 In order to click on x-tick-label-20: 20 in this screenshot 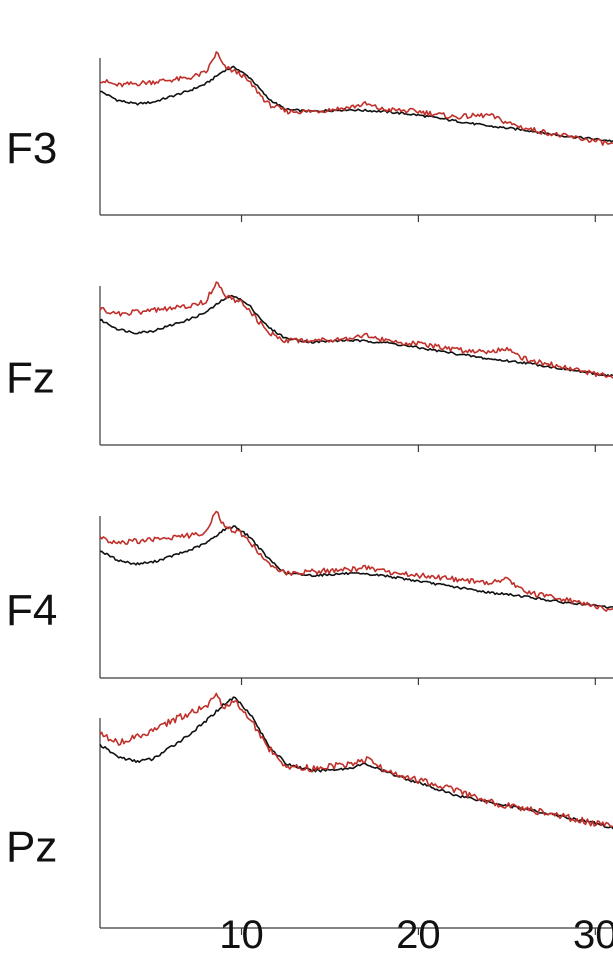, I will do `click(418, 933)`.